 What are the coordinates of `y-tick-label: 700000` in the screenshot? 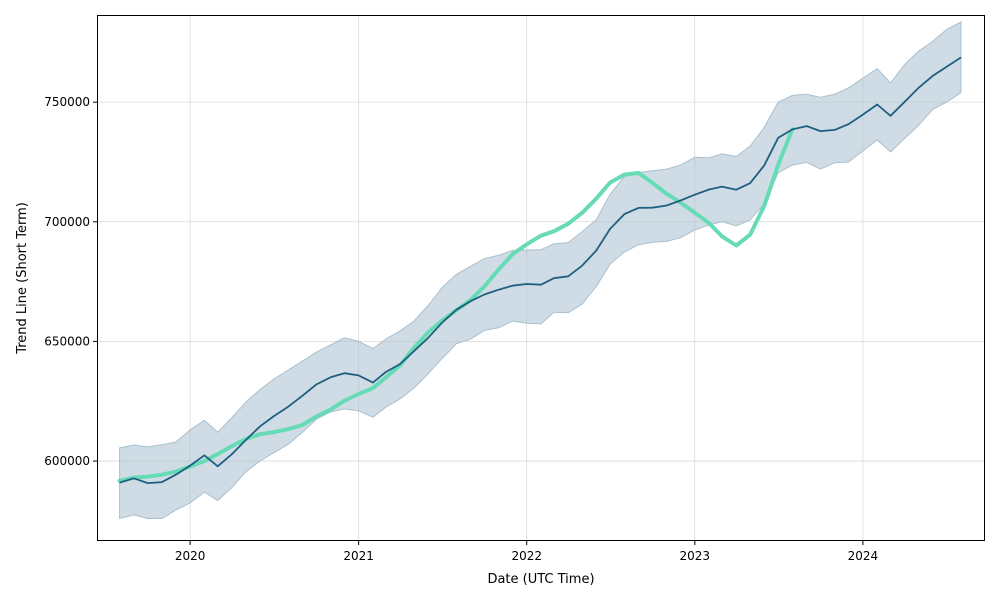 It's located at (67, 222).